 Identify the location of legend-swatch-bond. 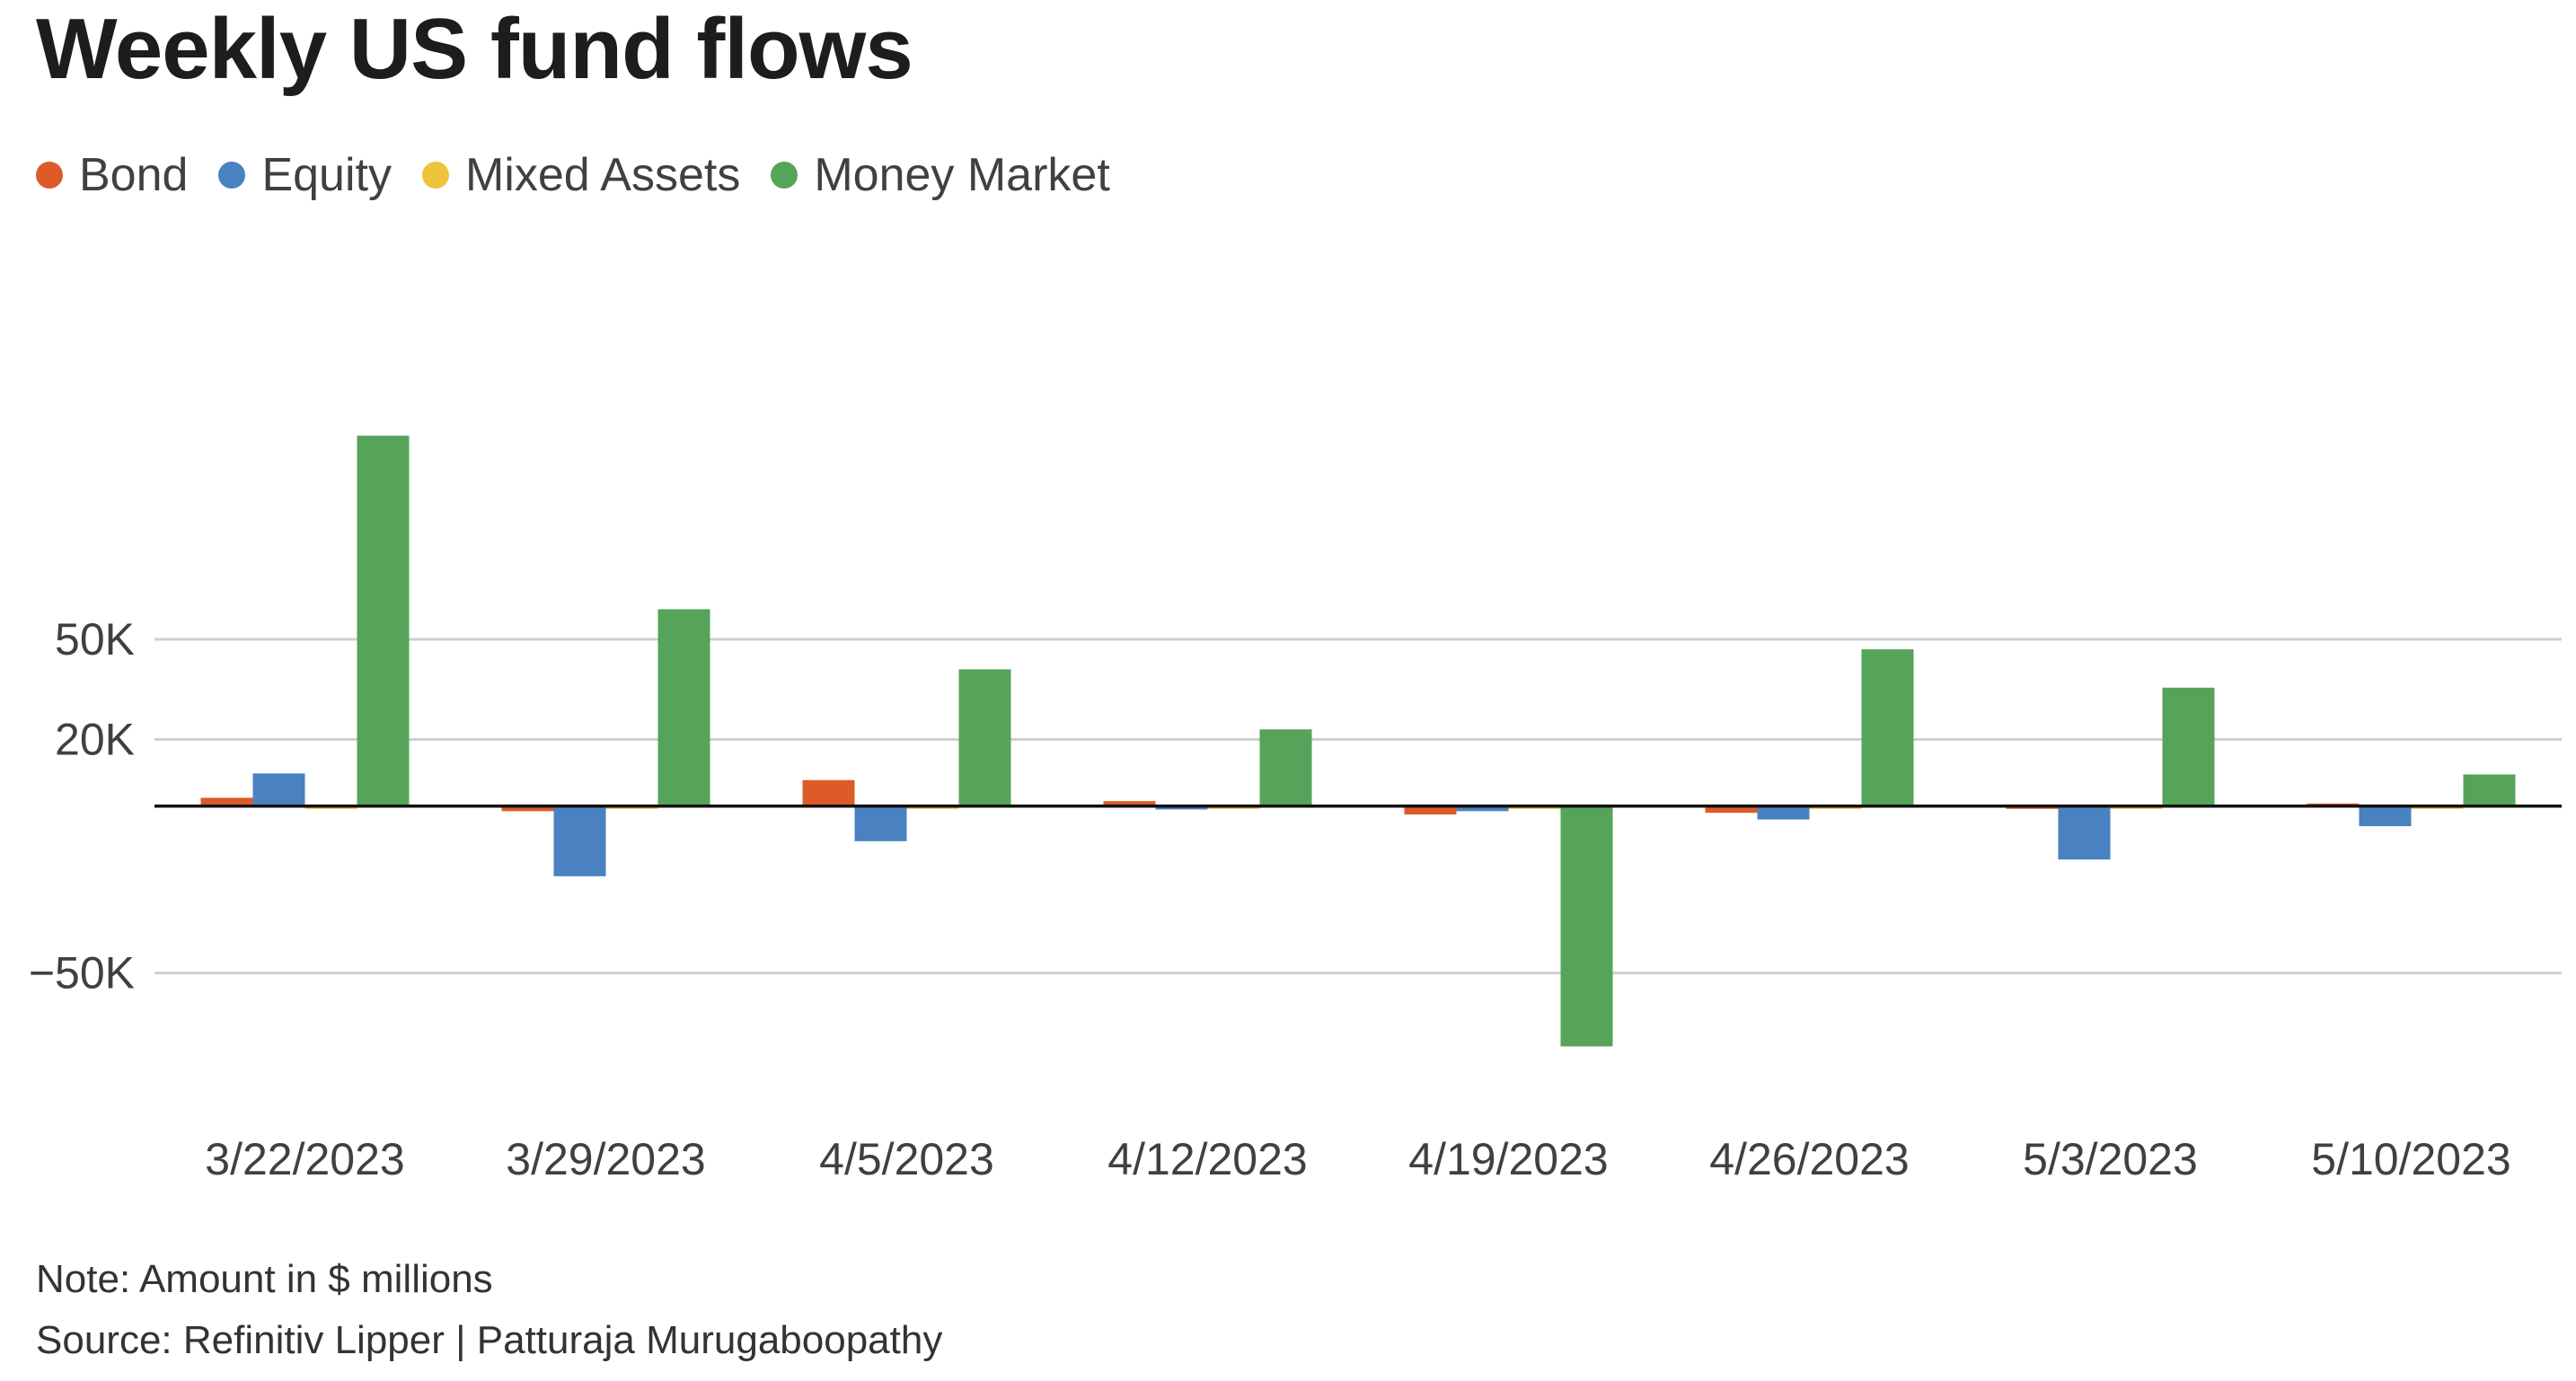
(49, 175).